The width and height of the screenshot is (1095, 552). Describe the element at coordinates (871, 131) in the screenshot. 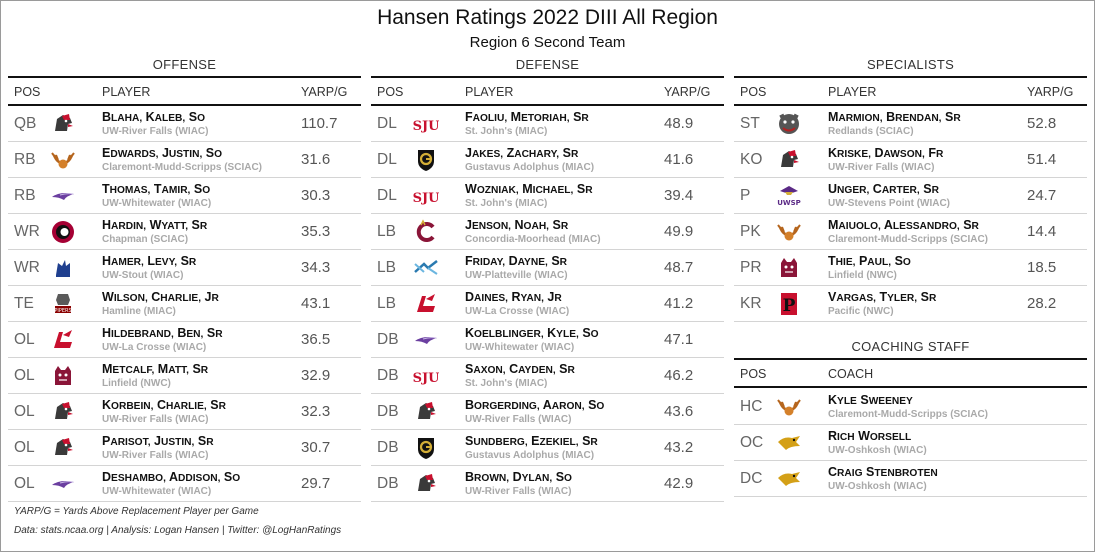

I see `team-conference: Redlands (SCIAC)` at that location.